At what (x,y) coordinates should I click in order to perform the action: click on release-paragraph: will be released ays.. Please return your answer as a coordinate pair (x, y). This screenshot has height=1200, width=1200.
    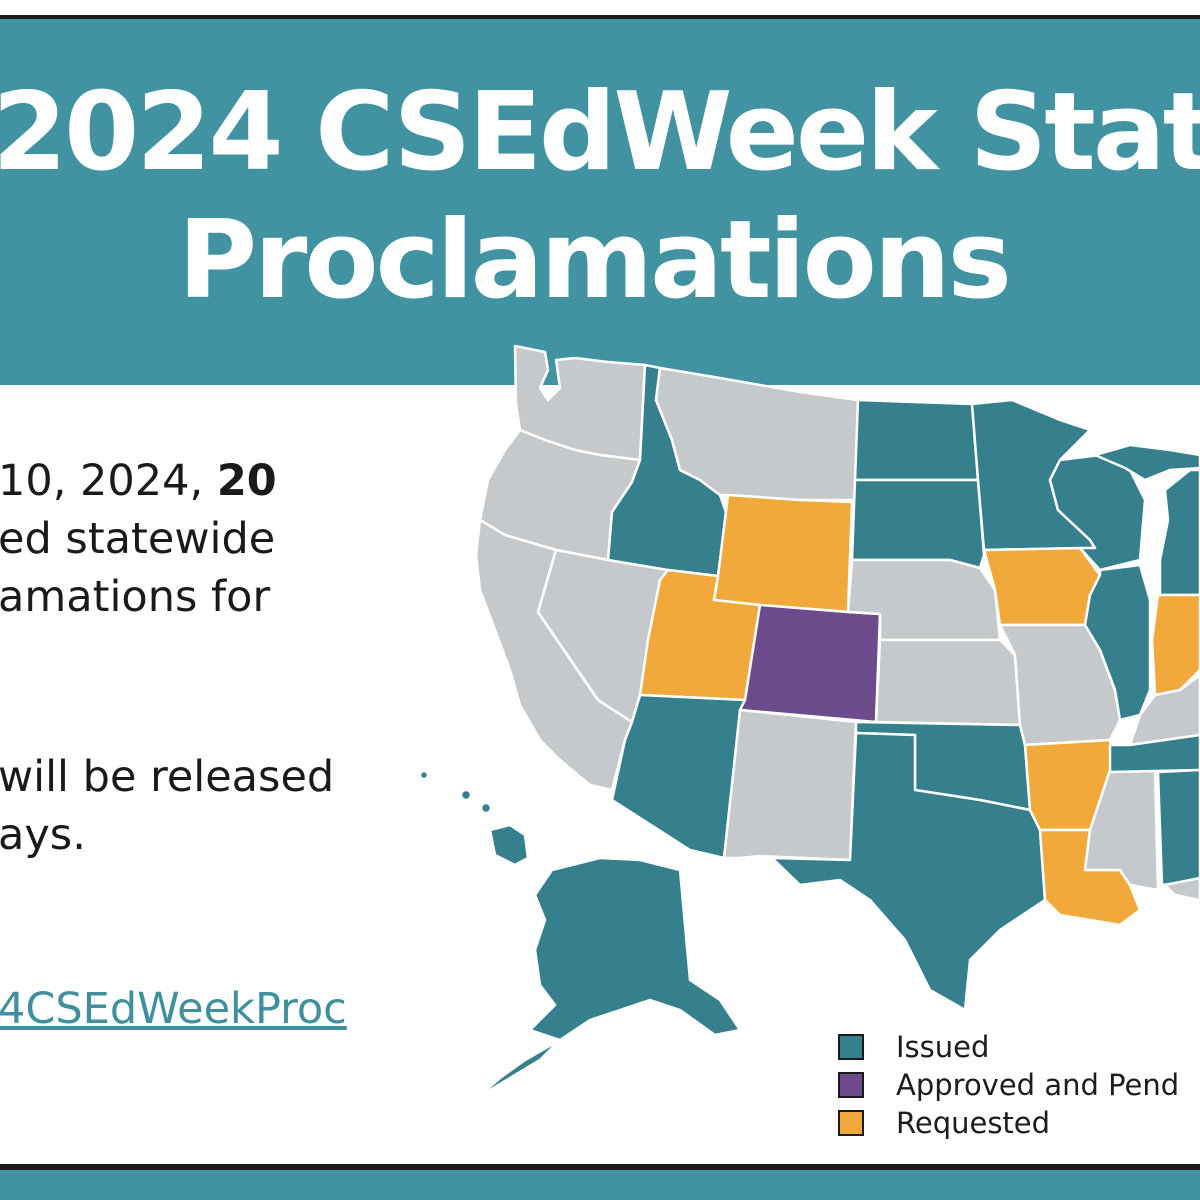
    Looking at the image, I should click on (167, 806).